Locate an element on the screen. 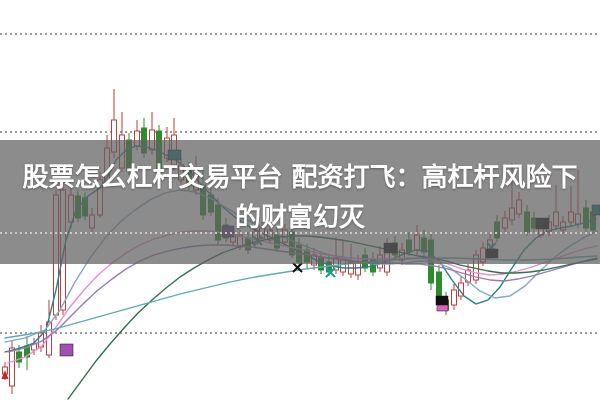 The width and height of the screenshot is (600, 400). arrow-up-marker is located at coordinates (5, 374).